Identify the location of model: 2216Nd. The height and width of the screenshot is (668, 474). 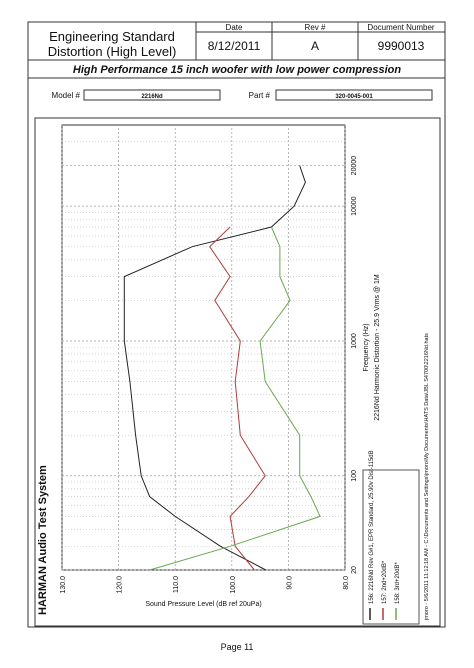
(152, 97).